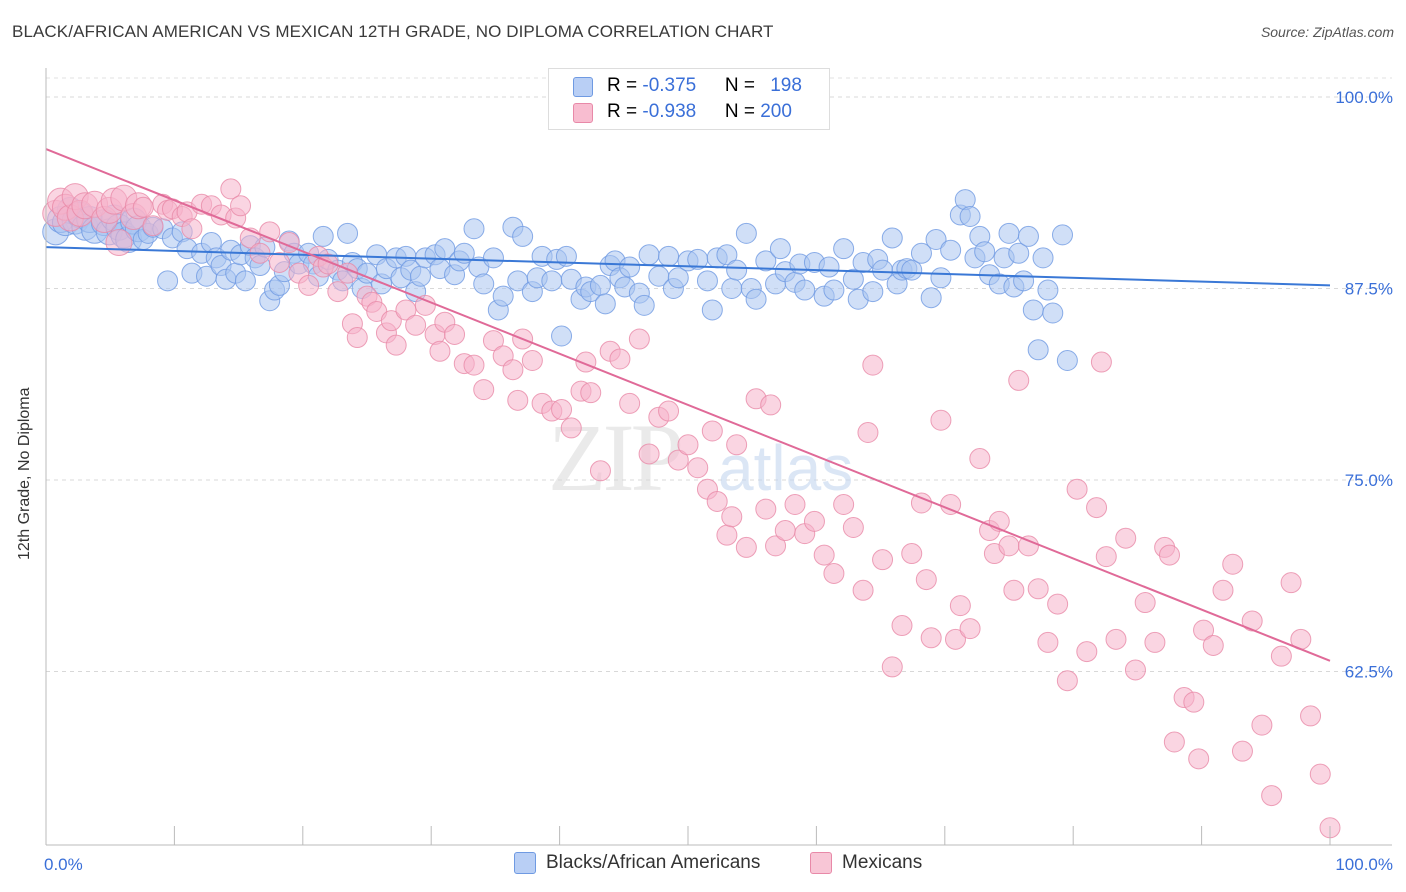 This screenshot has height=892, width=1406. Describe the element at coordinates (1369, 289) in the screenshot. I see `y-tick-label-1: 87.5%` at that location.